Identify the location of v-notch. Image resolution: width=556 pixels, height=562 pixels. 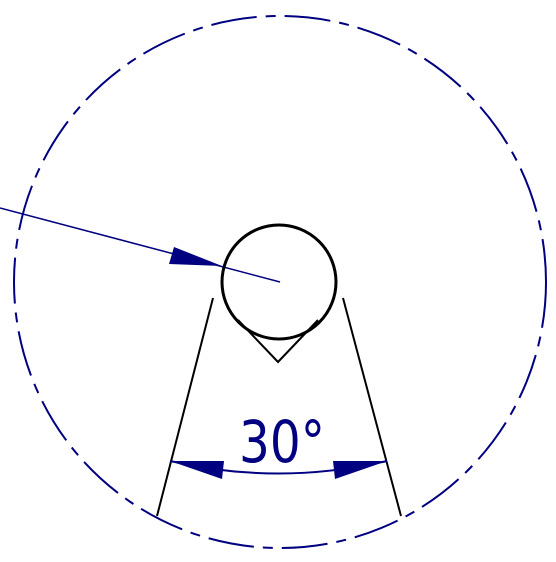
(278, 341).